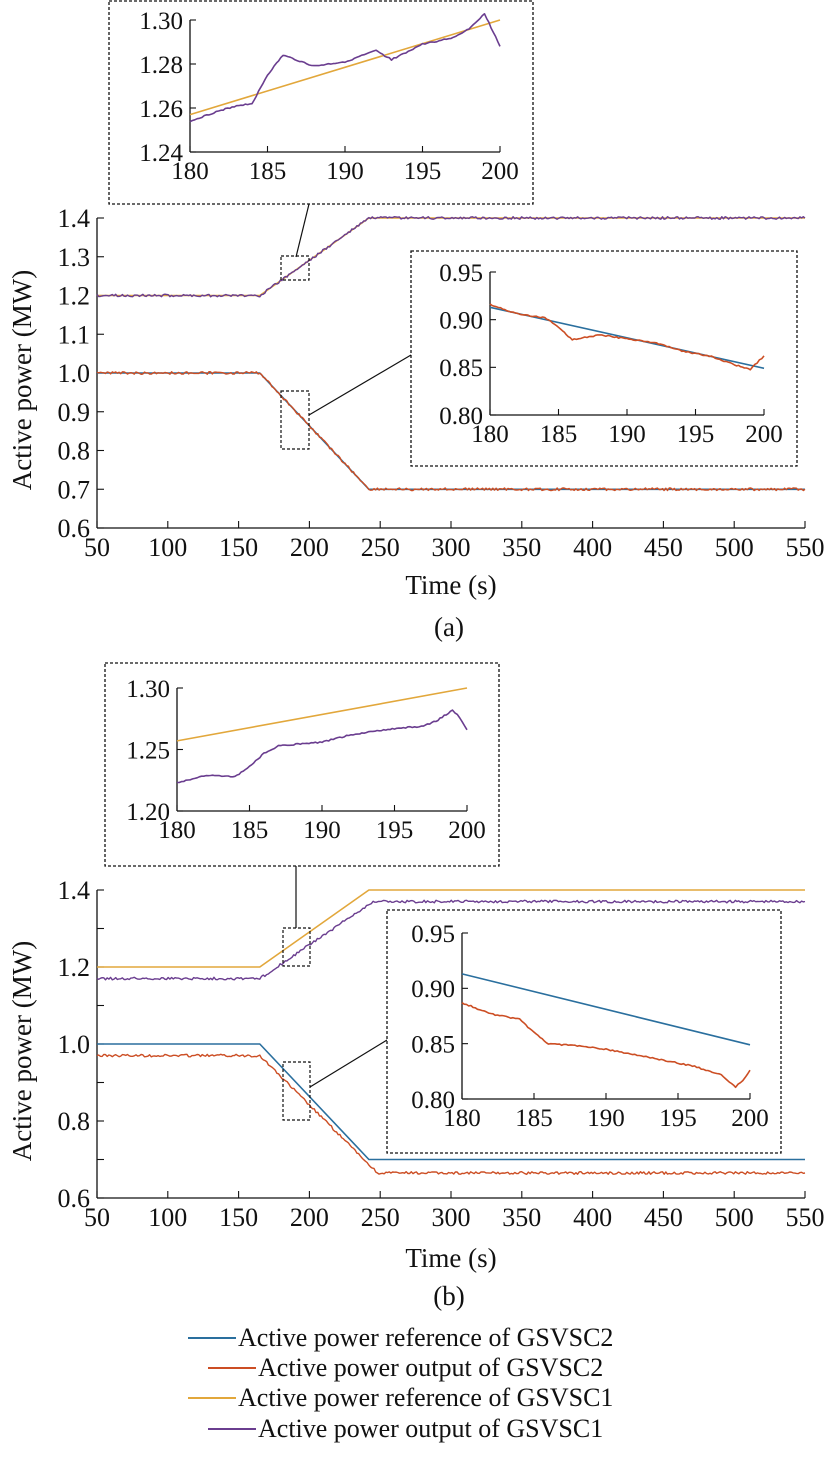 This screenshot has width=831, height=1457. Describe the element at coordinates (430, 1367) in the screenshot. I see `legend-label: Active power output of GSVSC2` at that location.